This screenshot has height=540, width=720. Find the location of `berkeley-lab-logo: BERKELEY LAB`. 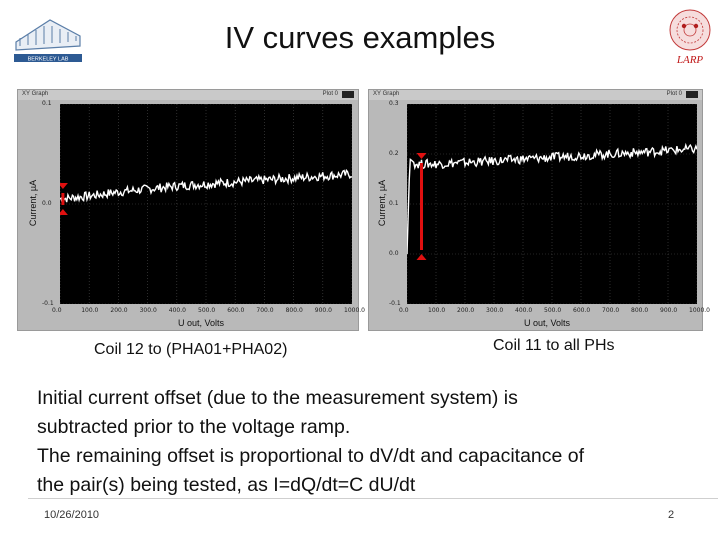

berkeley-lab-logo: BERKELEY LAB is located at coordinates (48, 41).